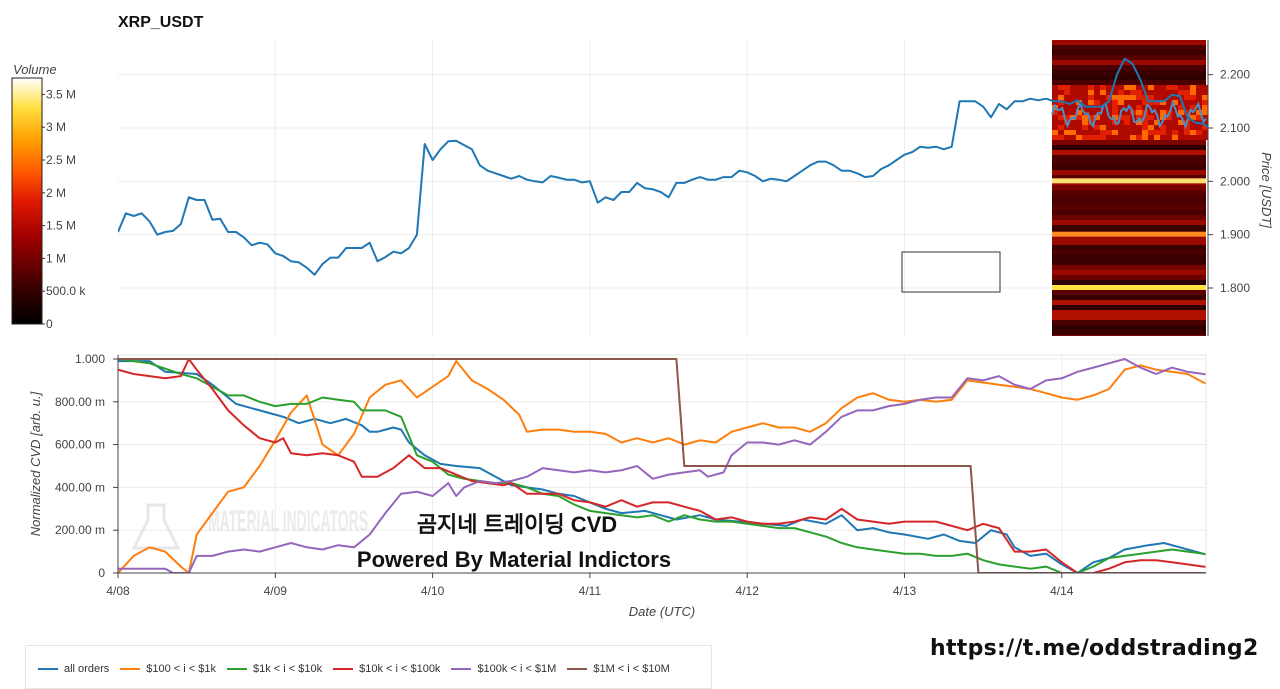 This screenshot has width=1280, height=689. I want to click on colorbar-tick-label: 1 M, so click(56, 258).